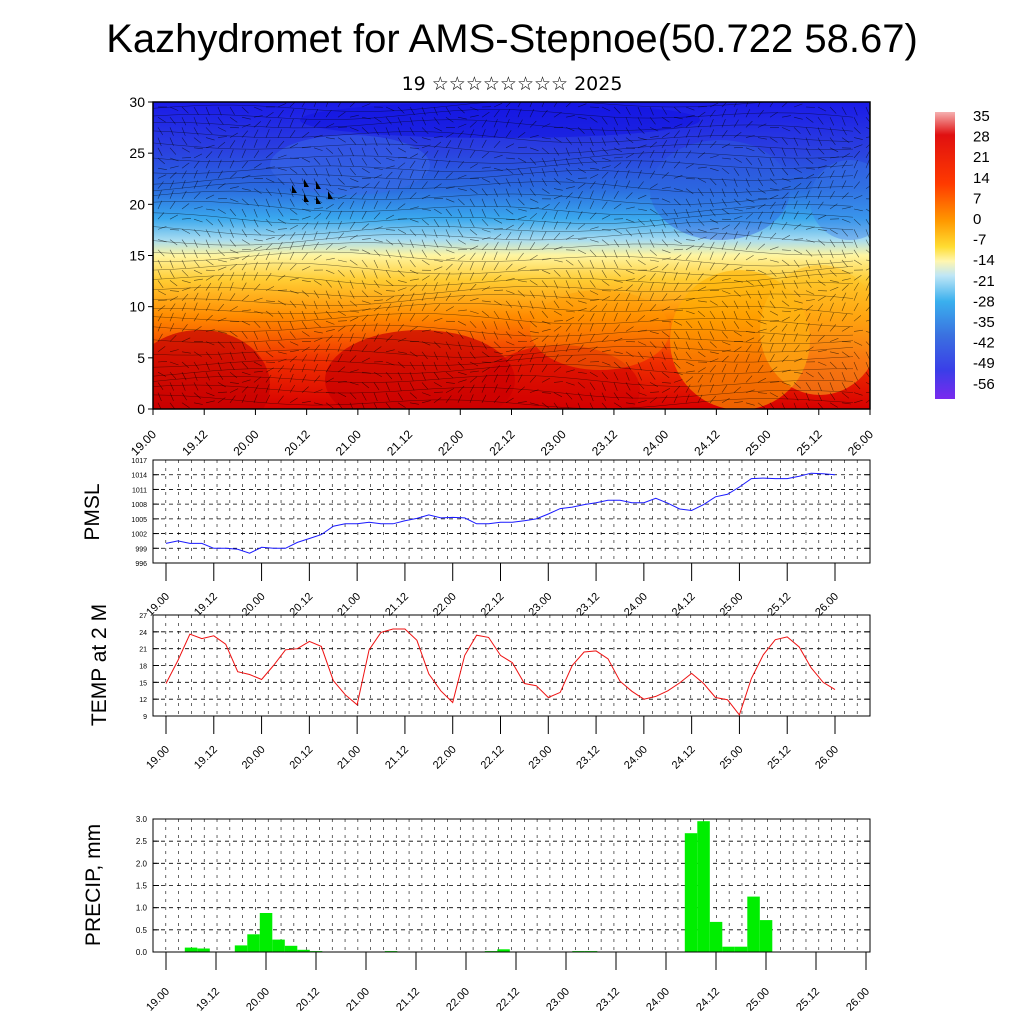  I want to click on x-tick-label: 23.12, so click(608, 1000).